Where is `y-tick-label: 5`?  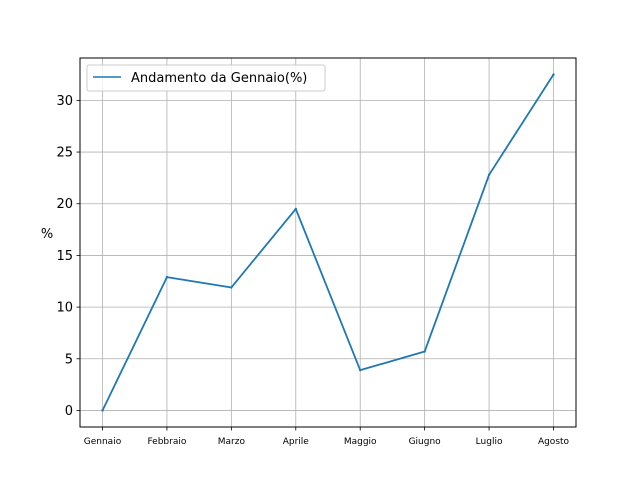
y-tick-label: 5 is located at coordinates (69, 359).